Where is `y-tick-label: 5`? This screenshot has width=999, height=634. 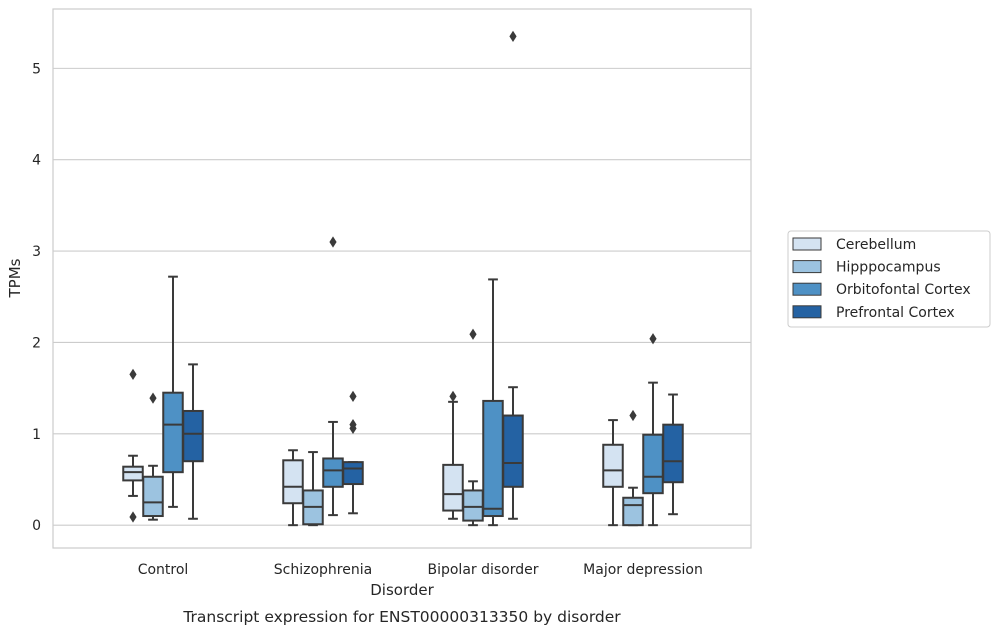 y-tick-label: 5 is located at coordinates (36, 69).